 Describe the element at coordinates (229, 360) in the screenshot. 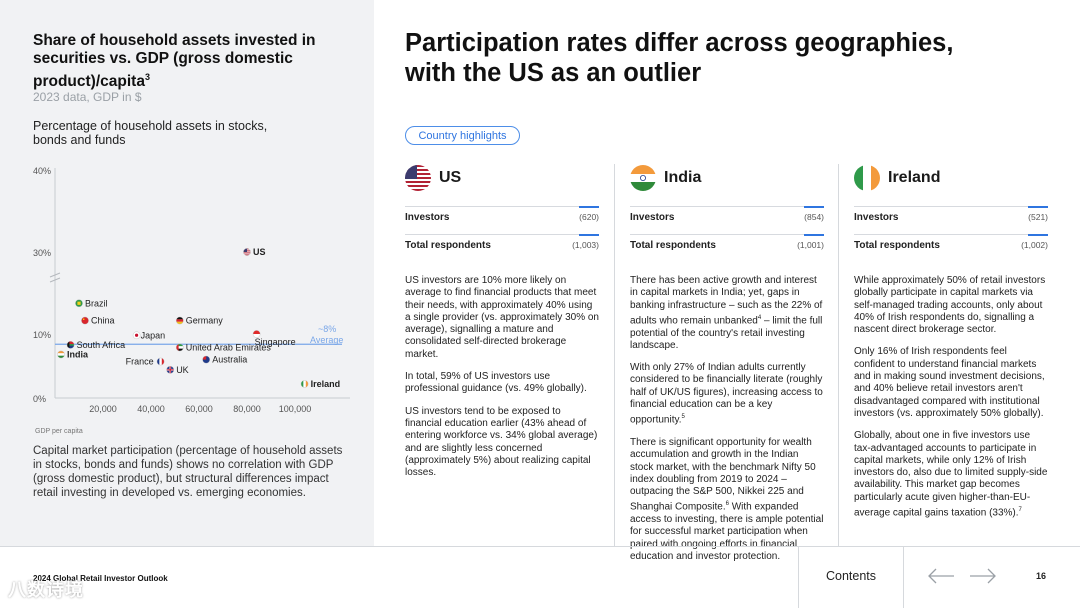

I see `point-label: Australia` at that location.